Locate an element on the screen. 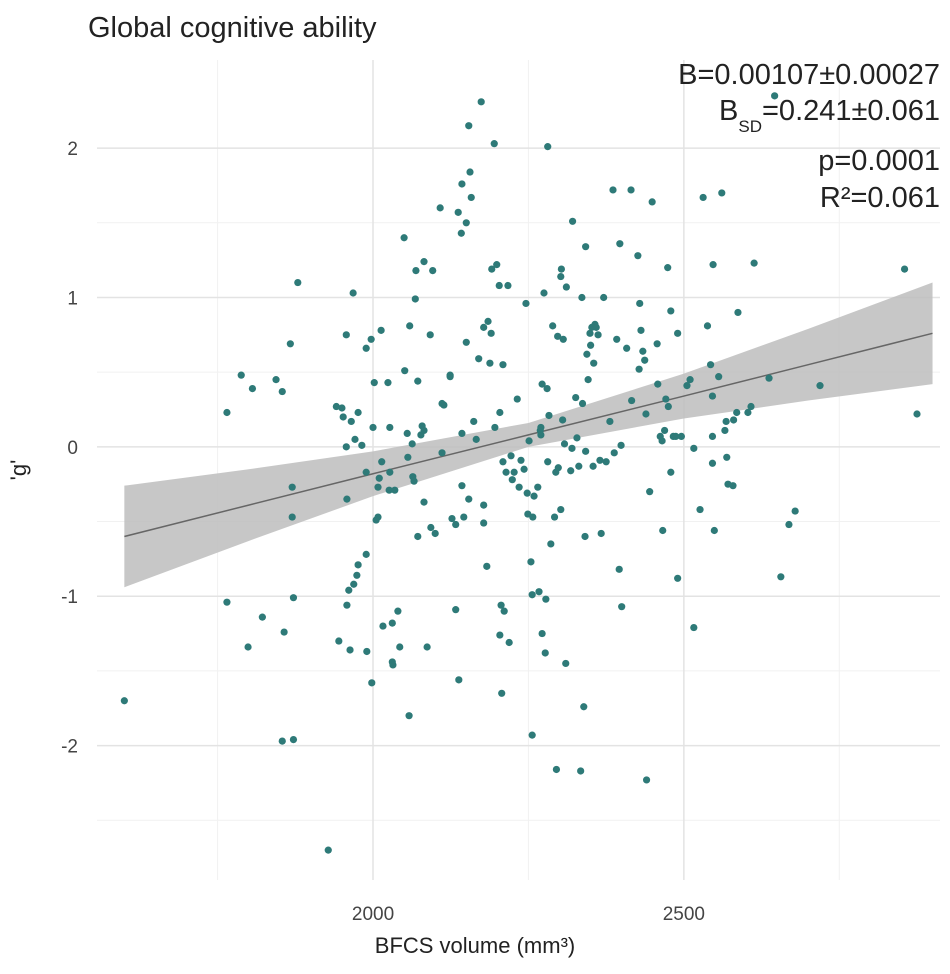  annotation: B=0.00107±0.00027 is located at coordinates (809, 75).